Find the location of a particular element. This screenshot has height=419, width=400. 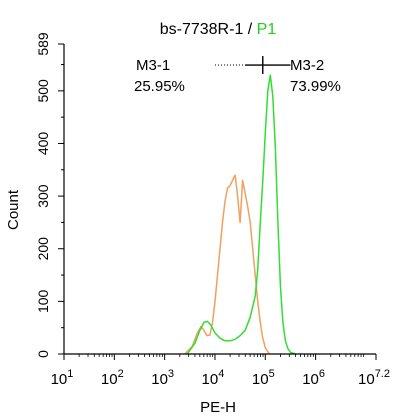

y-tick-label: 0 is located at coordinates (43, 354).